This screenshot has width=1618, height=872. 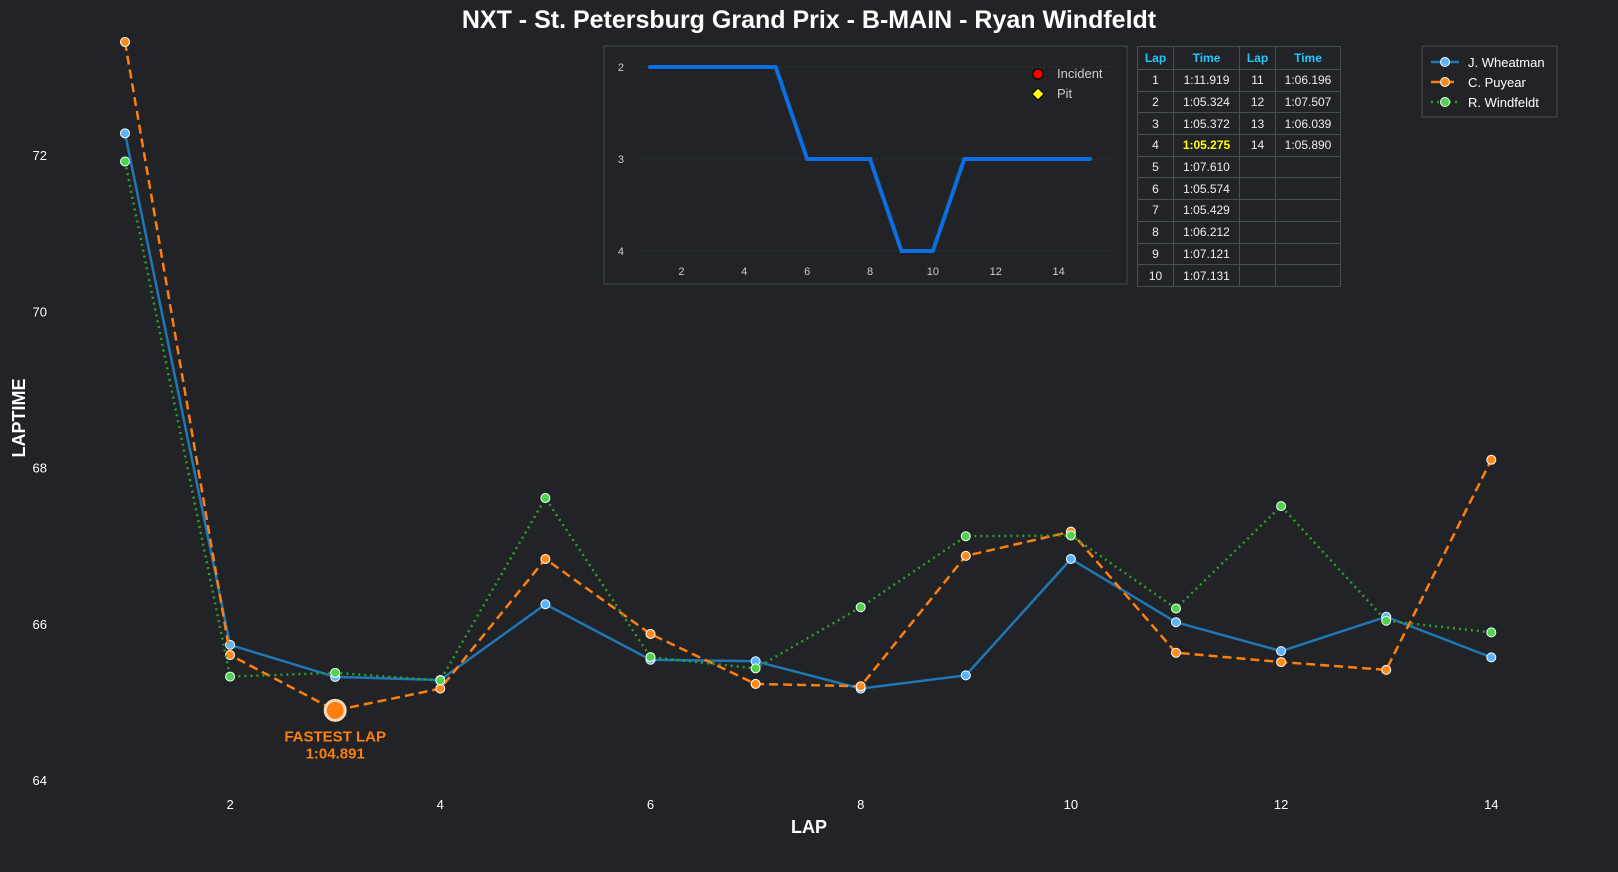 I want to click on incident-legend-icon, so click(x=1038, y=74).